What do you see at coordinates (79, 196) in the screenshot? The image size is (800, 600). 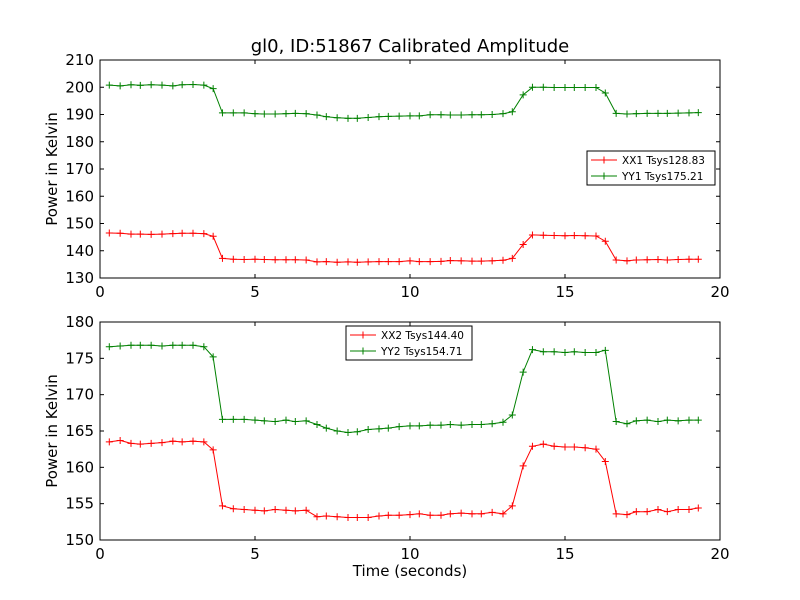 I see `top-y-tick-label: 160` at bounding box center [79, 196].